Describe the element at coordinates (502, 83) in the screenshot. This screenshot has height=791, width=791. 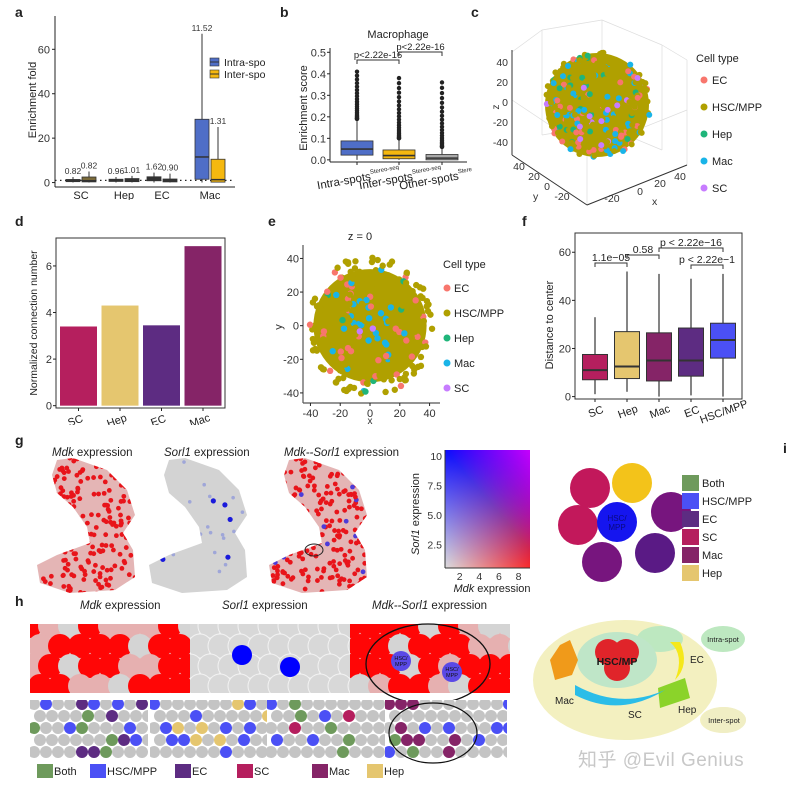
I see `z-tick-label: 20` at that location.